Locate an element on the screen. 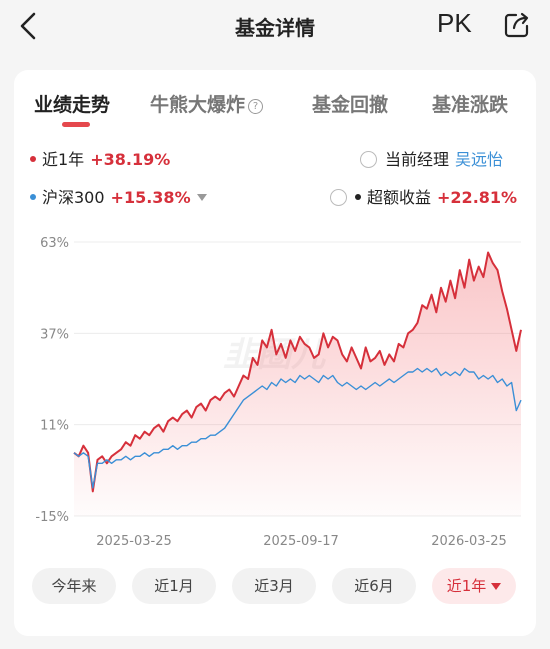 The image size is (550, 649). y-tick-label: 37% is located at coordinates (54, 334).